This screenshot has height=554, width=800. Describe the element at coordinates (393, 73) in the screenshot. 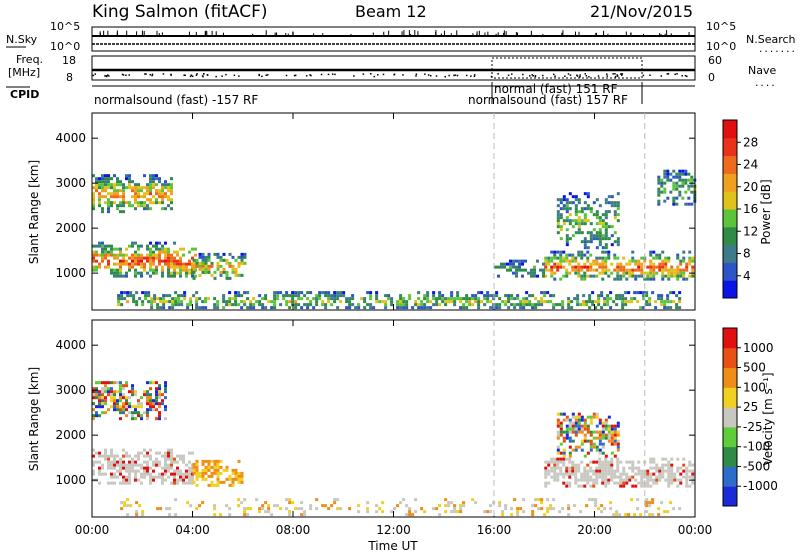

I see `freq-trace` at that location.